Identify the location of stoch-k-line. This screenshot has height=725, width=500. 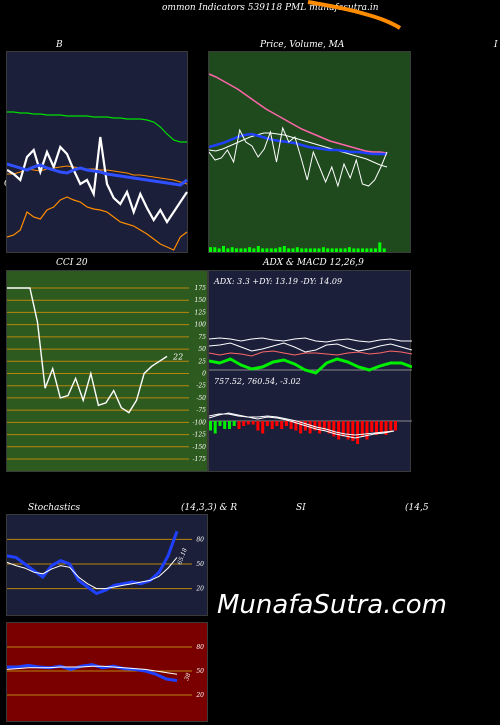
(93, 563).